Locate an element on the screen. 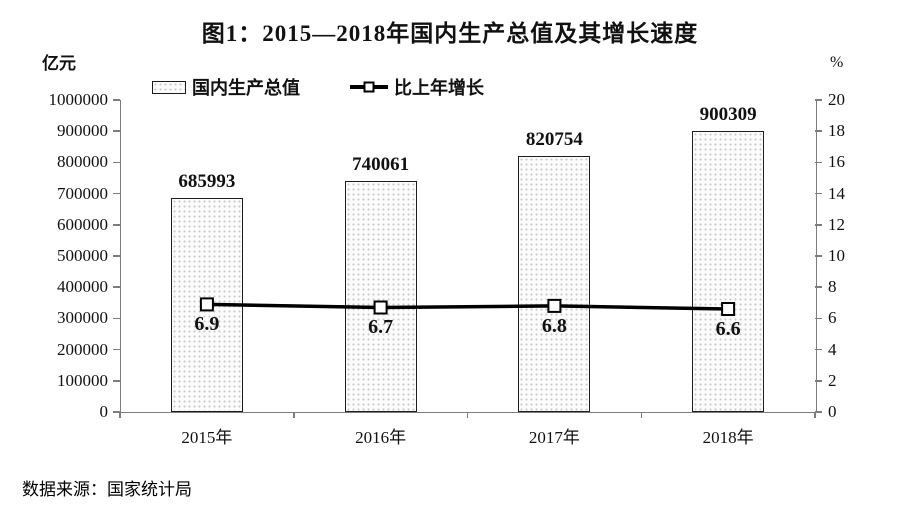 The width and height of the screenshot is (900, 518). secondary-y-axis-tick-label: 0 is located at coordinates (832, 411).